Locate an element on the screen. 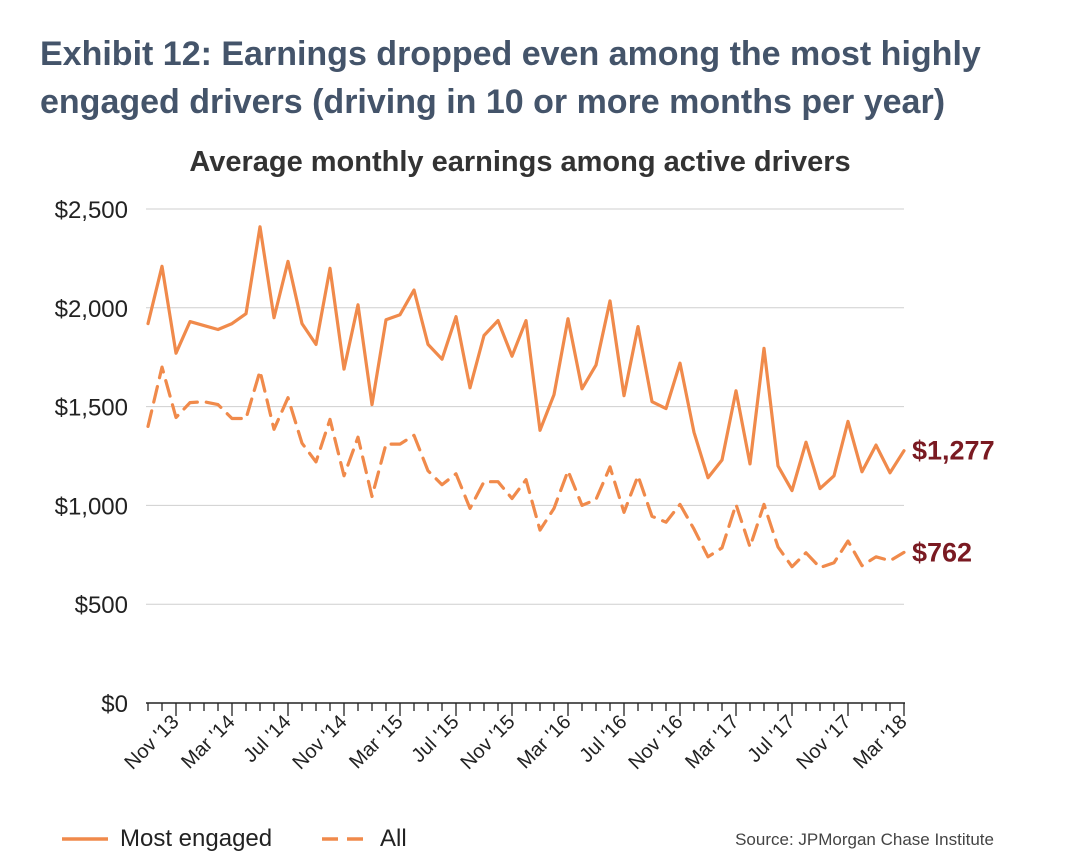  y-tick-label: $500 is located at coordinates (101, 605).